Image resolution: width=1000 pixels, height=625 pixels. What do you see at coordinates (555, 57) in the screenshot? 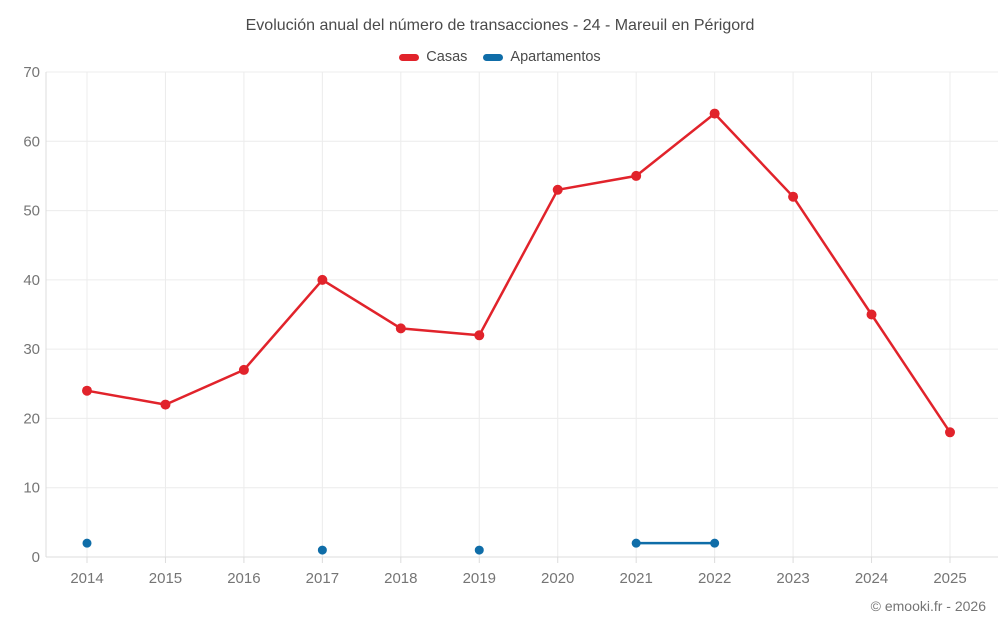
I see `legend-label-apartamentos: Apartamentos` at bounding box center [555, 57].